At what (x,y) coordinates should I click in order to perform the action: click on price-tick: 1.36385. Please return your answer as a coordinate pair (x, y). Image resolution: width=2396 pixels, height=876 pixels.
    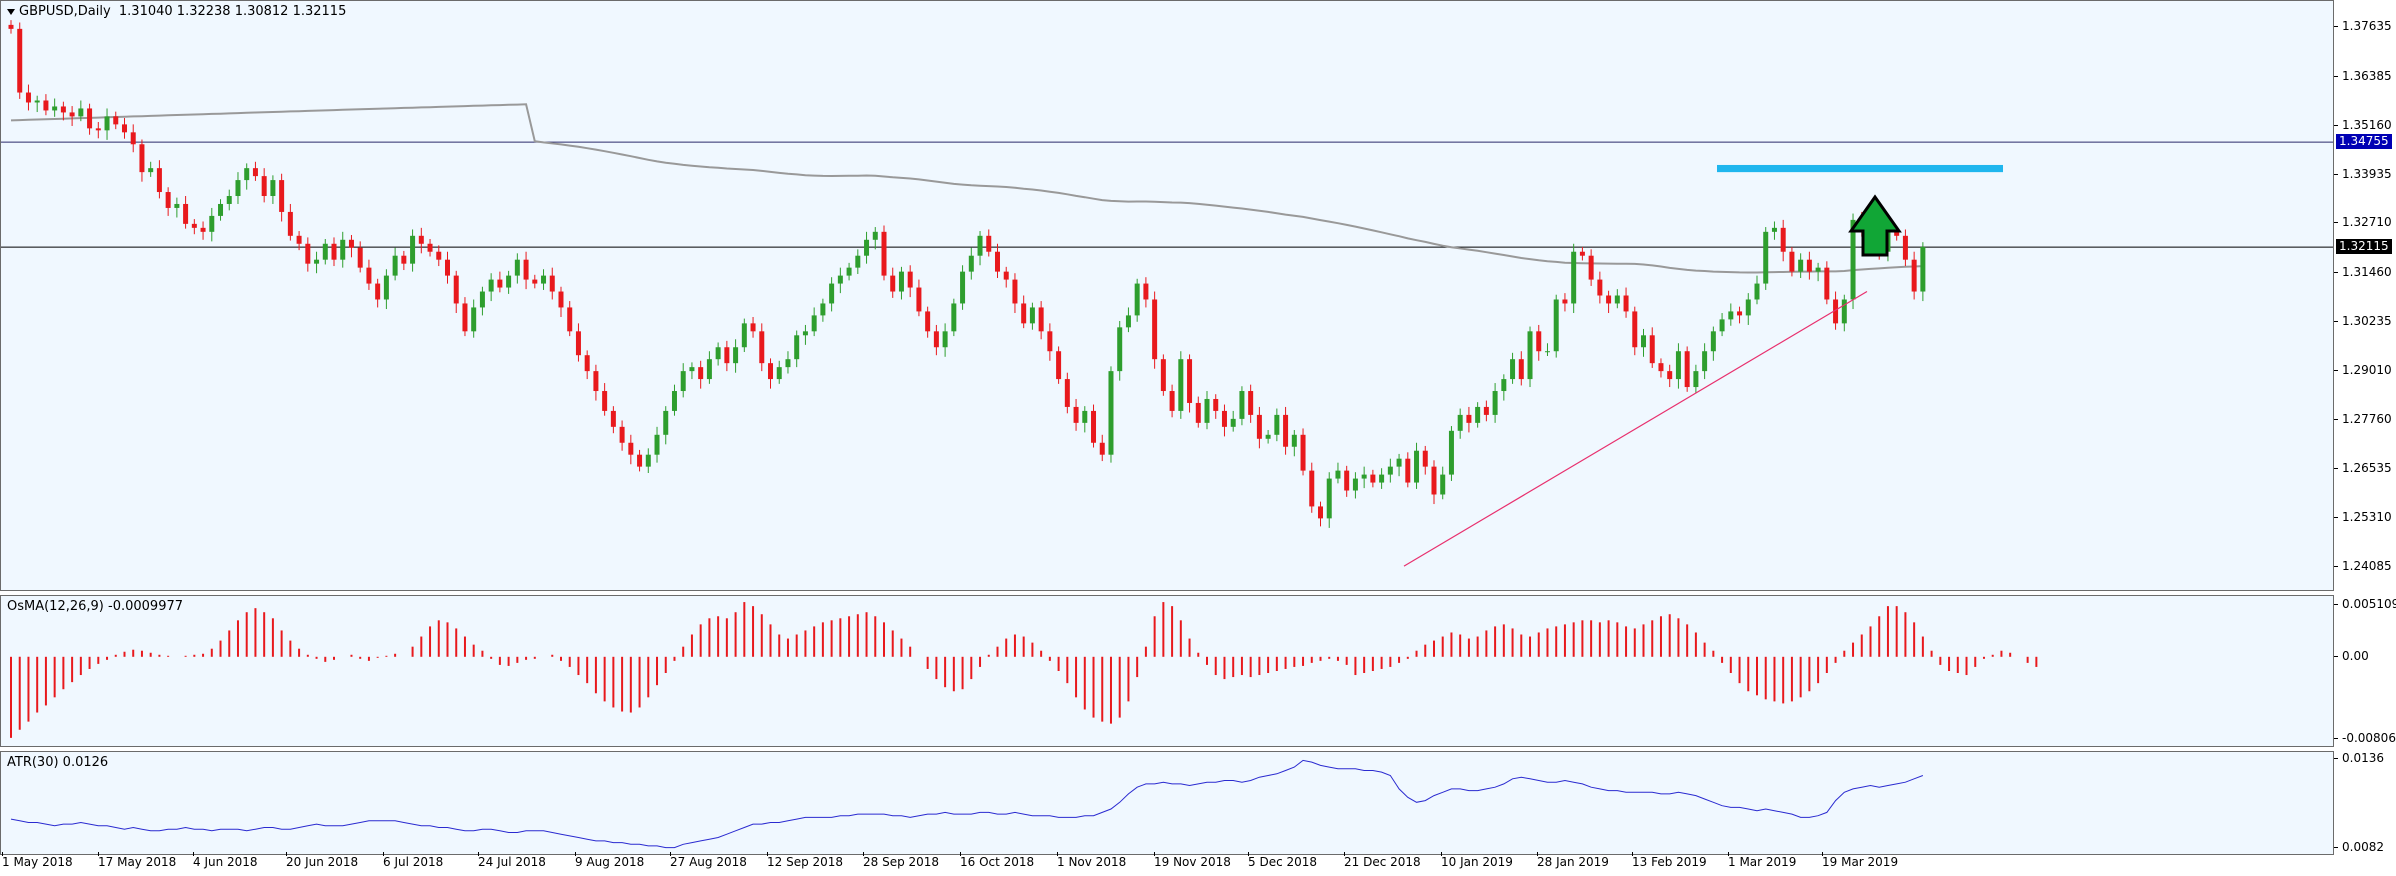
    Looking at the image, I should click on (2365, 76).